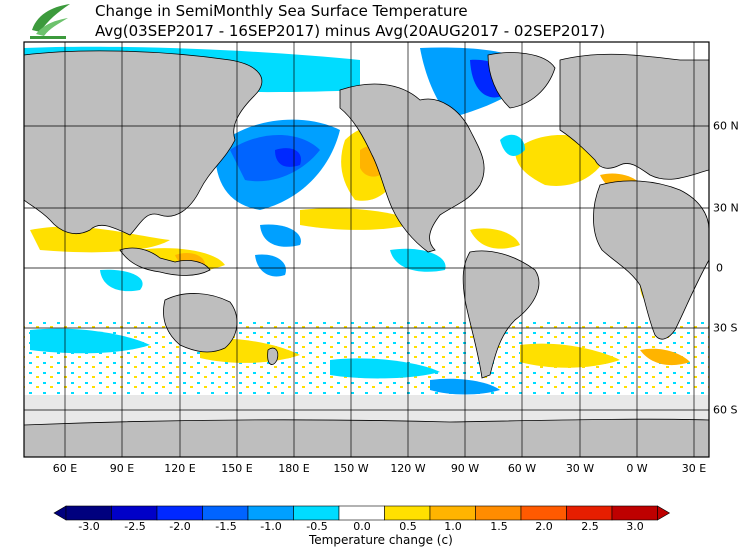 The height and width of the screenshot is (560, 755). I want to click on lon-label-60w: 60 W, so click(522, 468).